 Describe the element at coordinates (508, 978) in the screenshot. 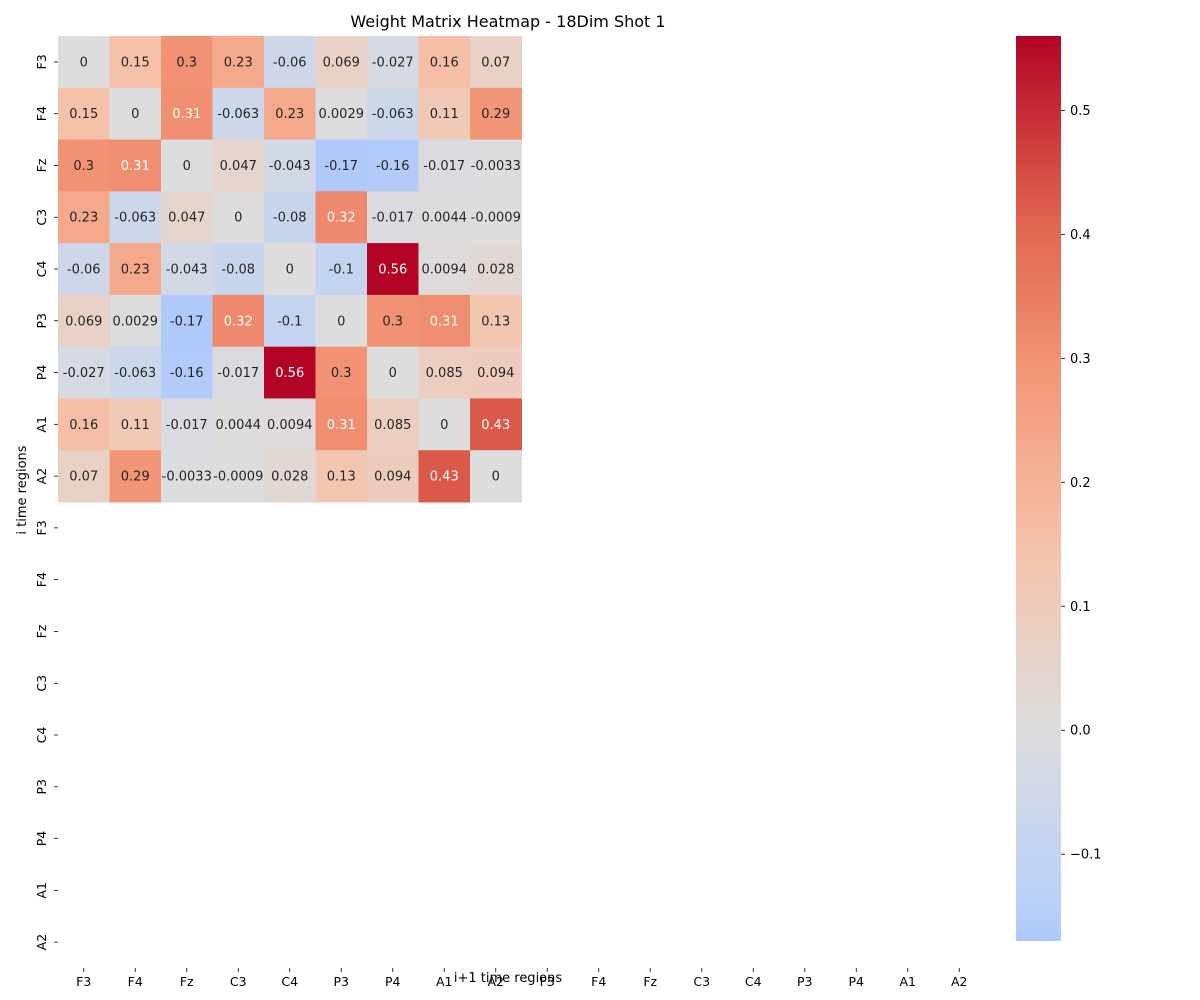

I see `x-axis-label: i+1 time regions` at that location.